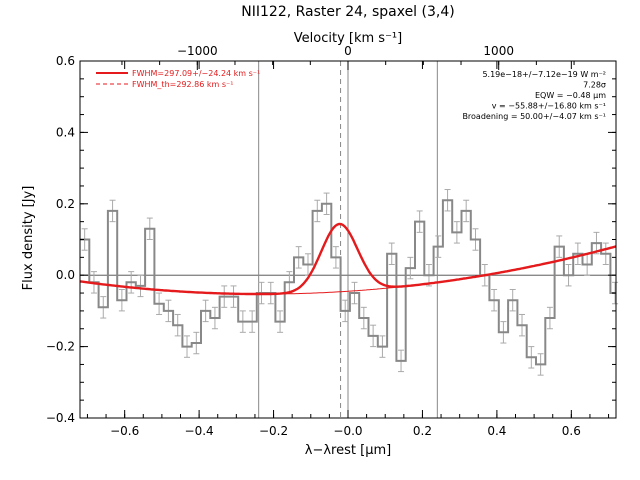 The width and height of the screenshot is (640, 480). What do you see at coordinates (28, 238) in the screenshot?
I see `y-axis-label: Flux density [Jy]` at bounding box center [28, 238].